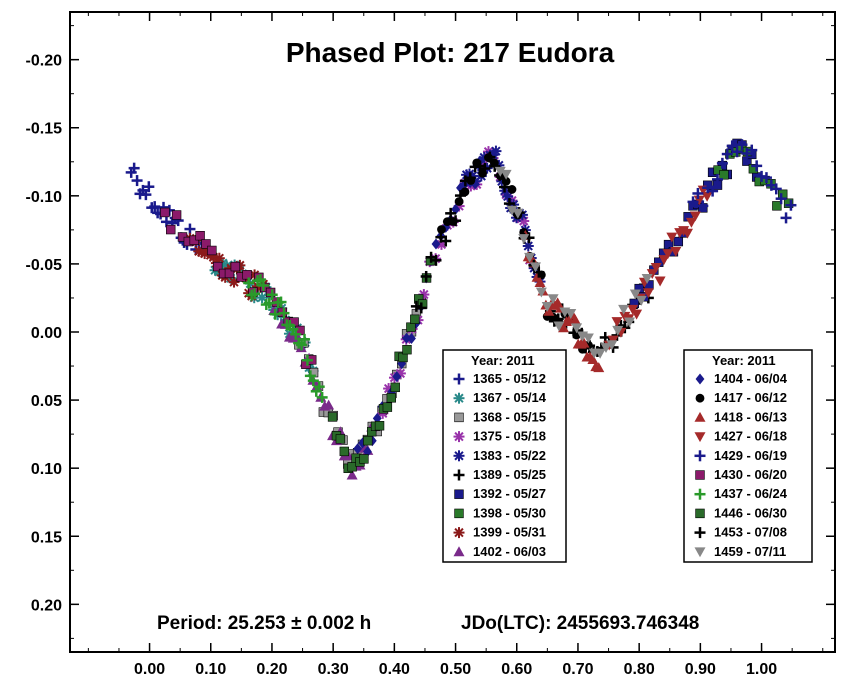 This screenshot has height=698, width=843. What do you see at coordinates (46, 401) in the screenshot?
I see `y-tick-label: 0.05` at bounding box center [46, 401].